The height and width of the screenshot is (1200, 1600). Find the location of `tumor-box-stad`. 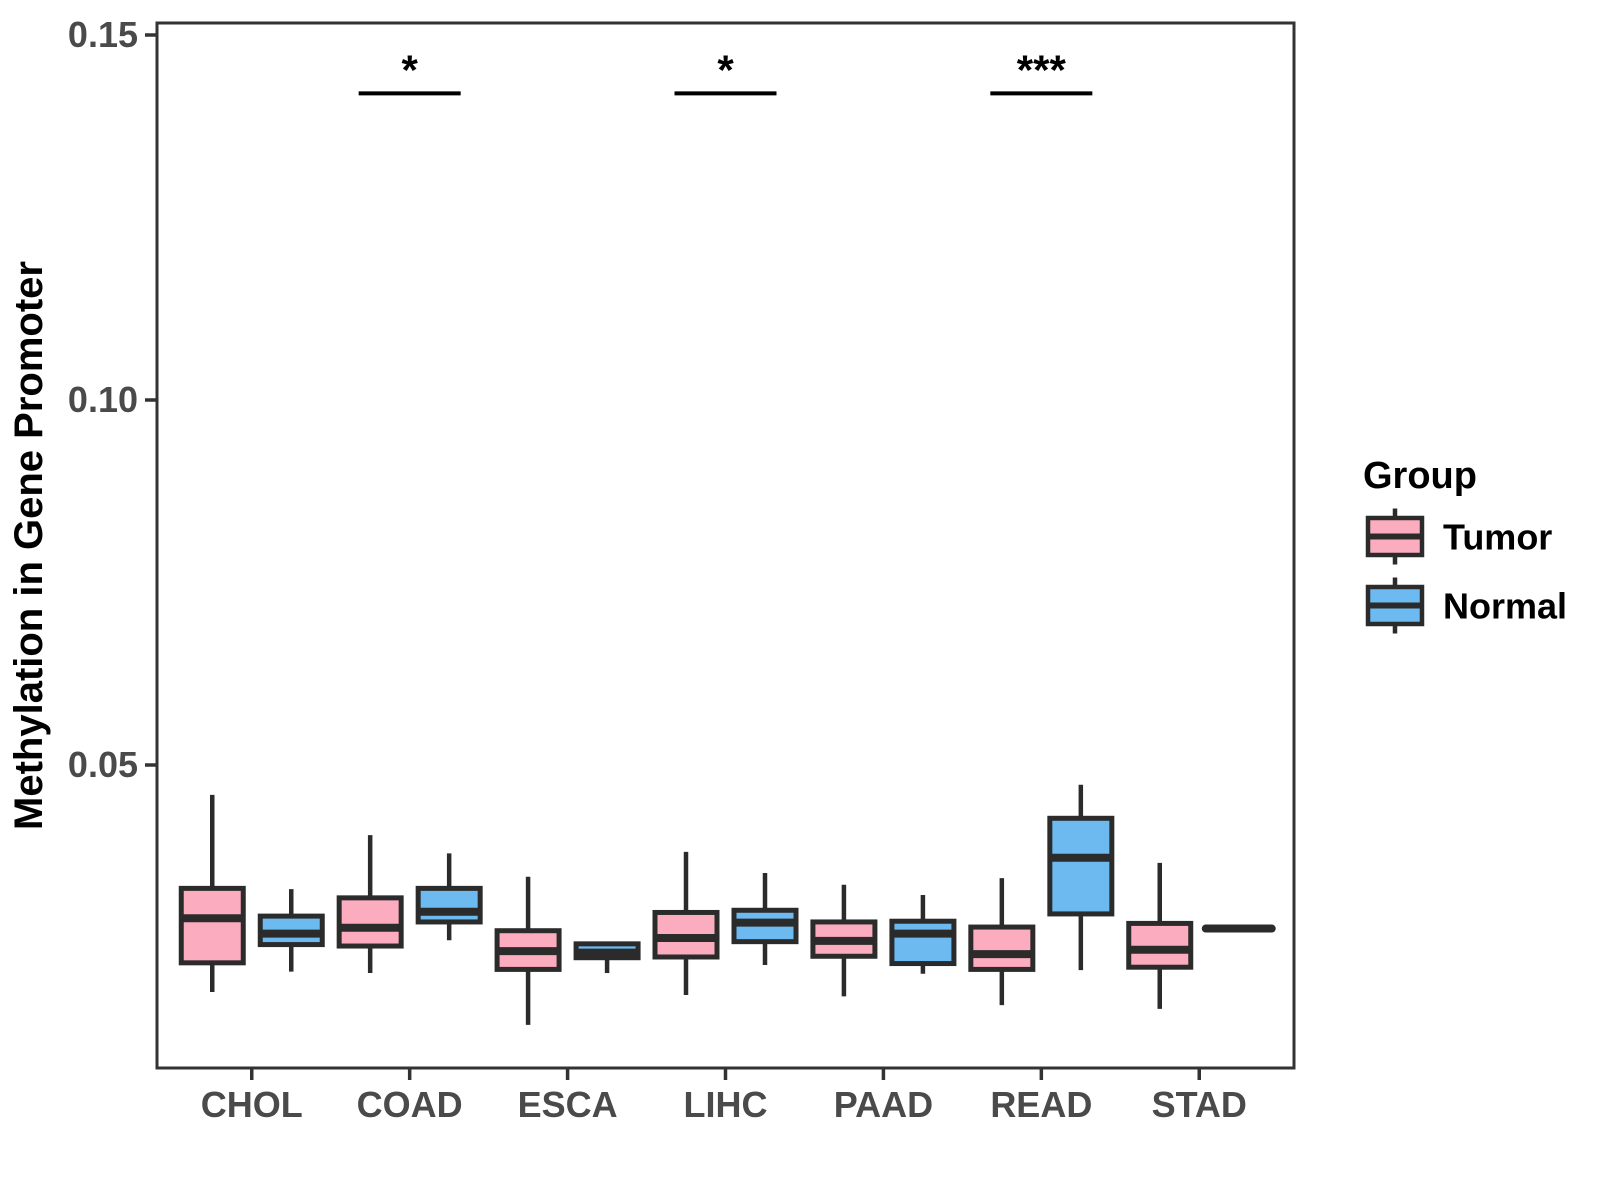

tumor-box-stad is located at coordinates (1160, 945).